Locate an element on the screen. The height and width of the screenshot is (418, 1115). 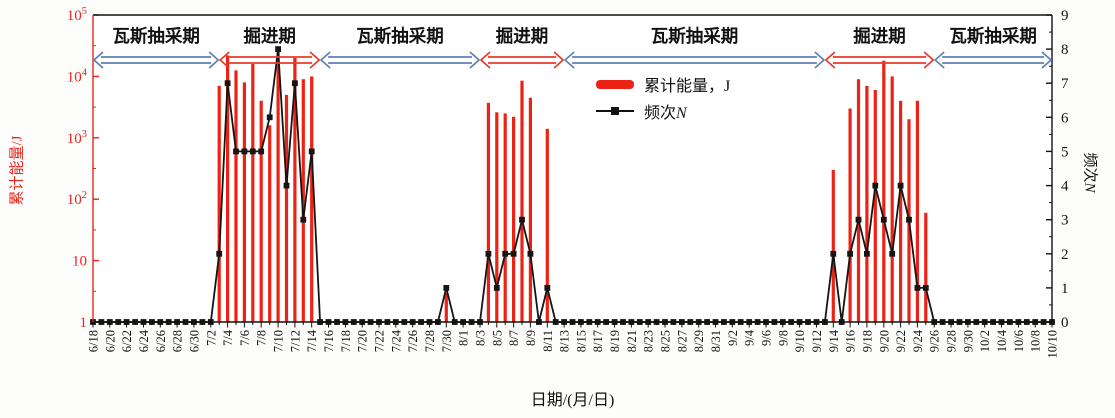
y-right-tick-labels: 0 1 2 3 4 5 6 7 8 9 is located at coordinates (1065, 169).